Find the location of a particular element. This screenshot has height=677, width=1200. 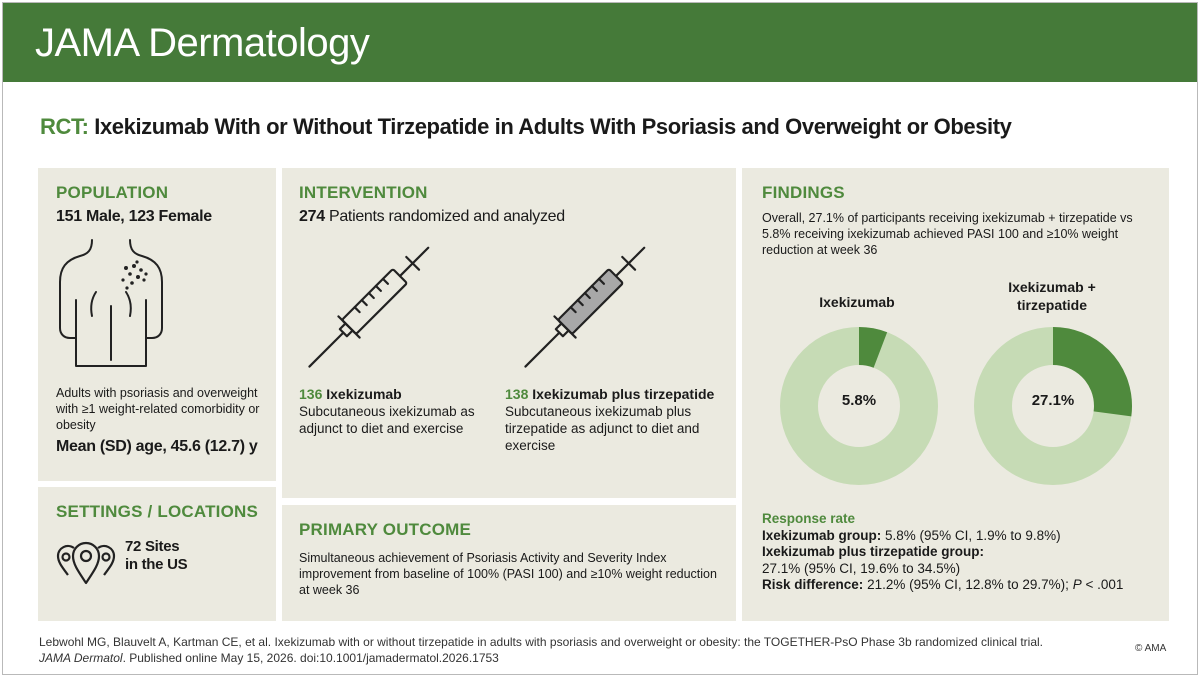

sites-count: 72 Sites in the US is located at coordinates (156, 556).